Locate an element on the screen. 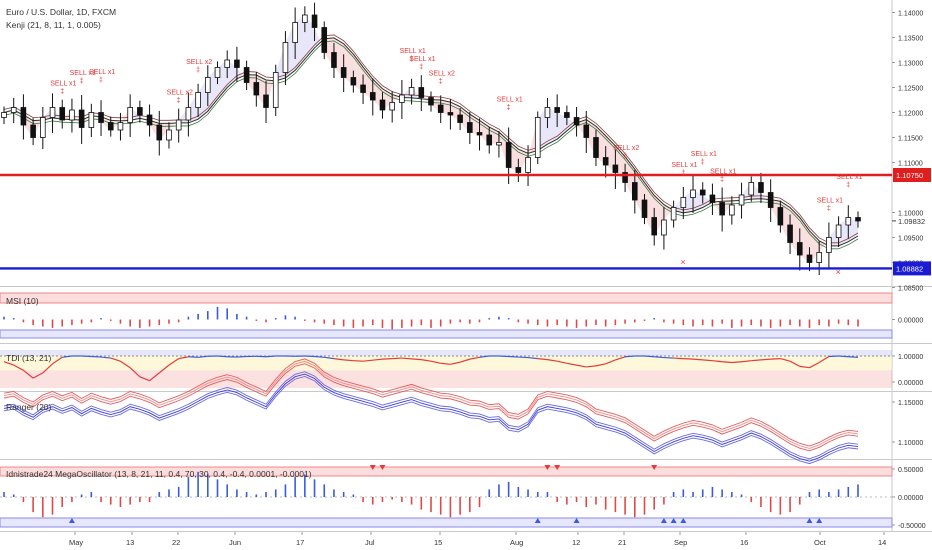 This screenshot has width=932, height=550. price-tick-label: 1.09500 is located at coordinates (910, 239).